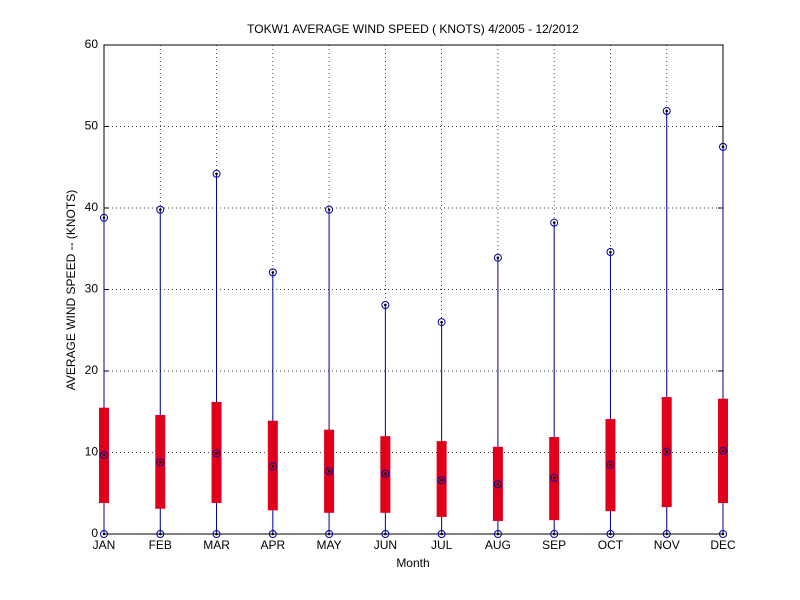 The width and height of the screenshot is (800, 600). What do you see at coordinates (611, 545) in the screenshot?
I see `x-tick-label: OCT` at bounding box center [611, 545].